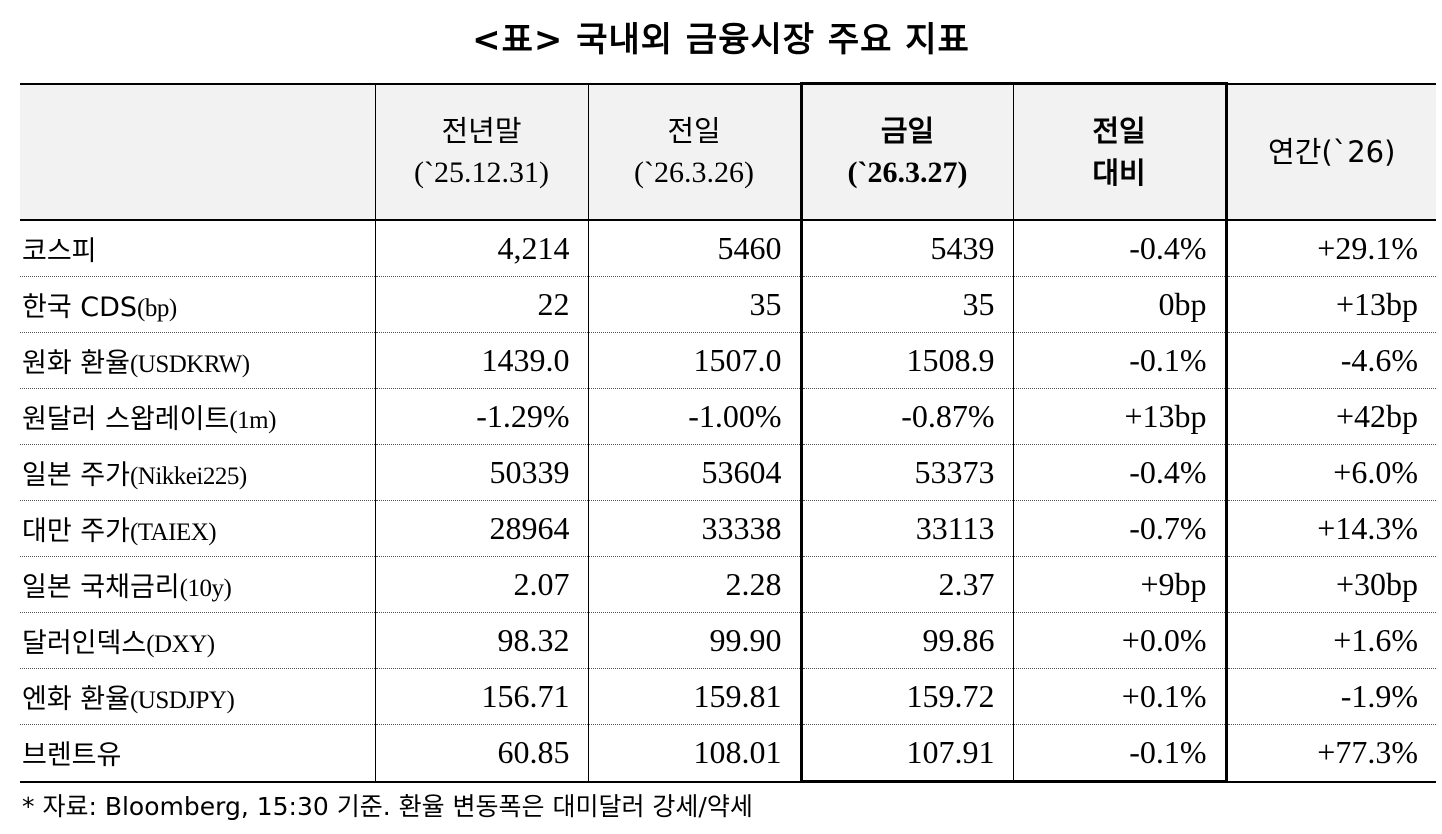  Describe the element at coordinates (481, 696) in the screenshot. I see `cell-prev-year-end: 156.71` at that location.